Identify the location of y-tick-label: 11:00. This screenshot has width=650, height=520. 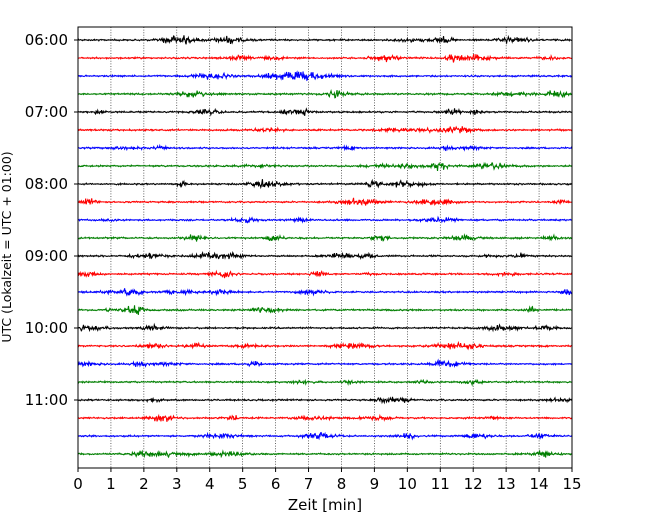
(46, 400).